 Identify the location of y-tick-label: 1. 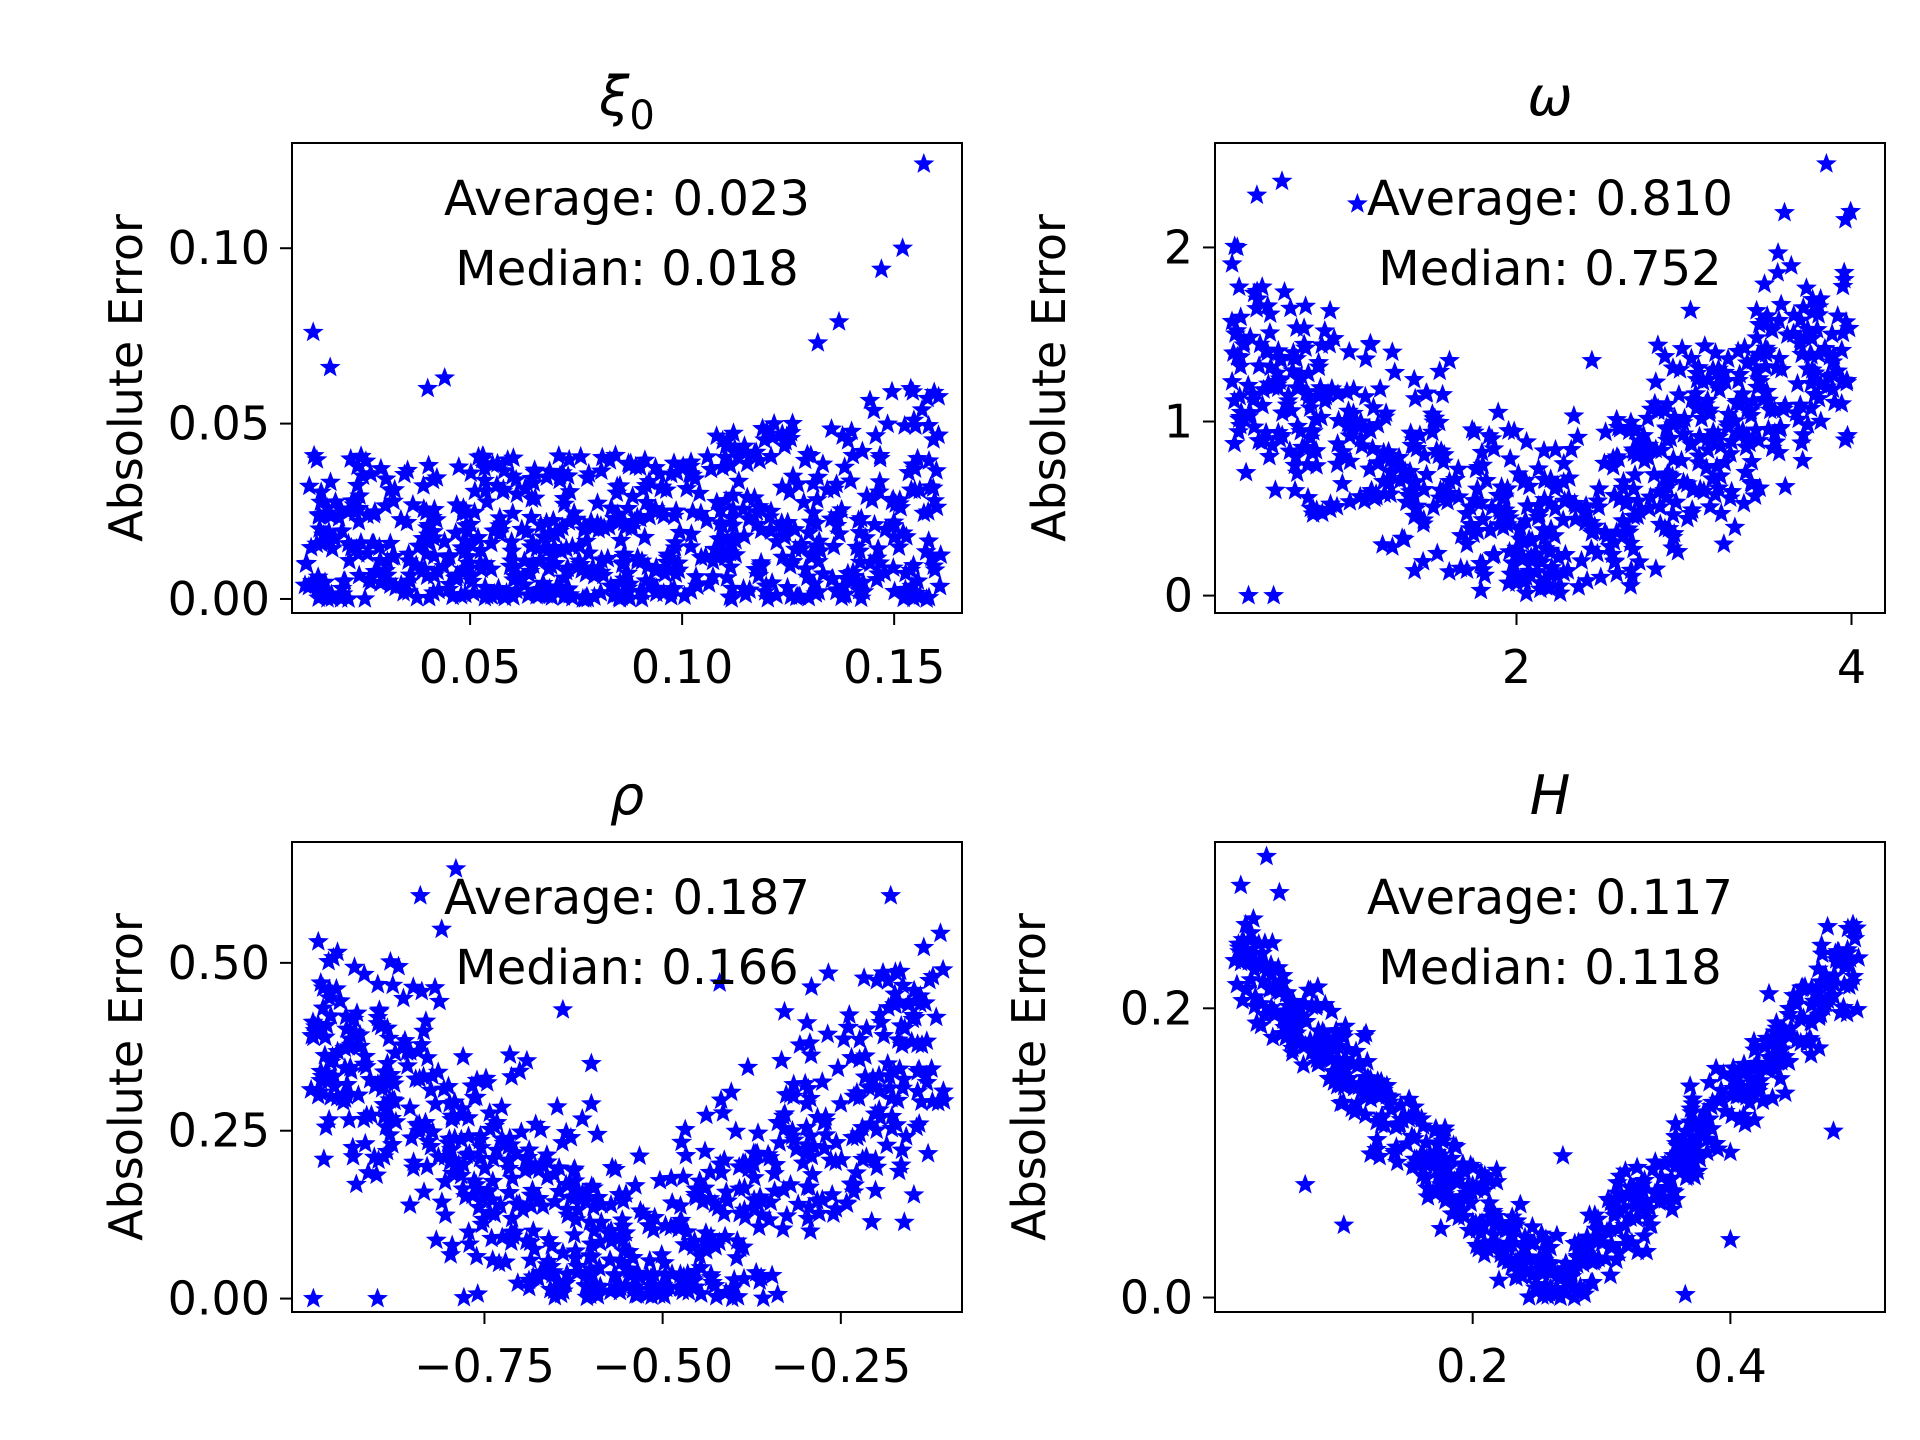
(1178, 422).